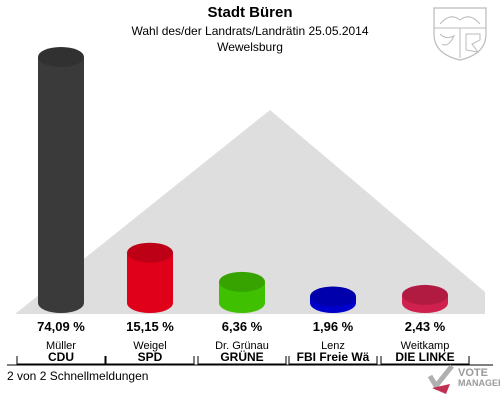 This screenshot has height=400, width=500. Describe the element at coordinates (250, 12) in the screenshot. I see `chart-title: Stadt Büren` at that location.